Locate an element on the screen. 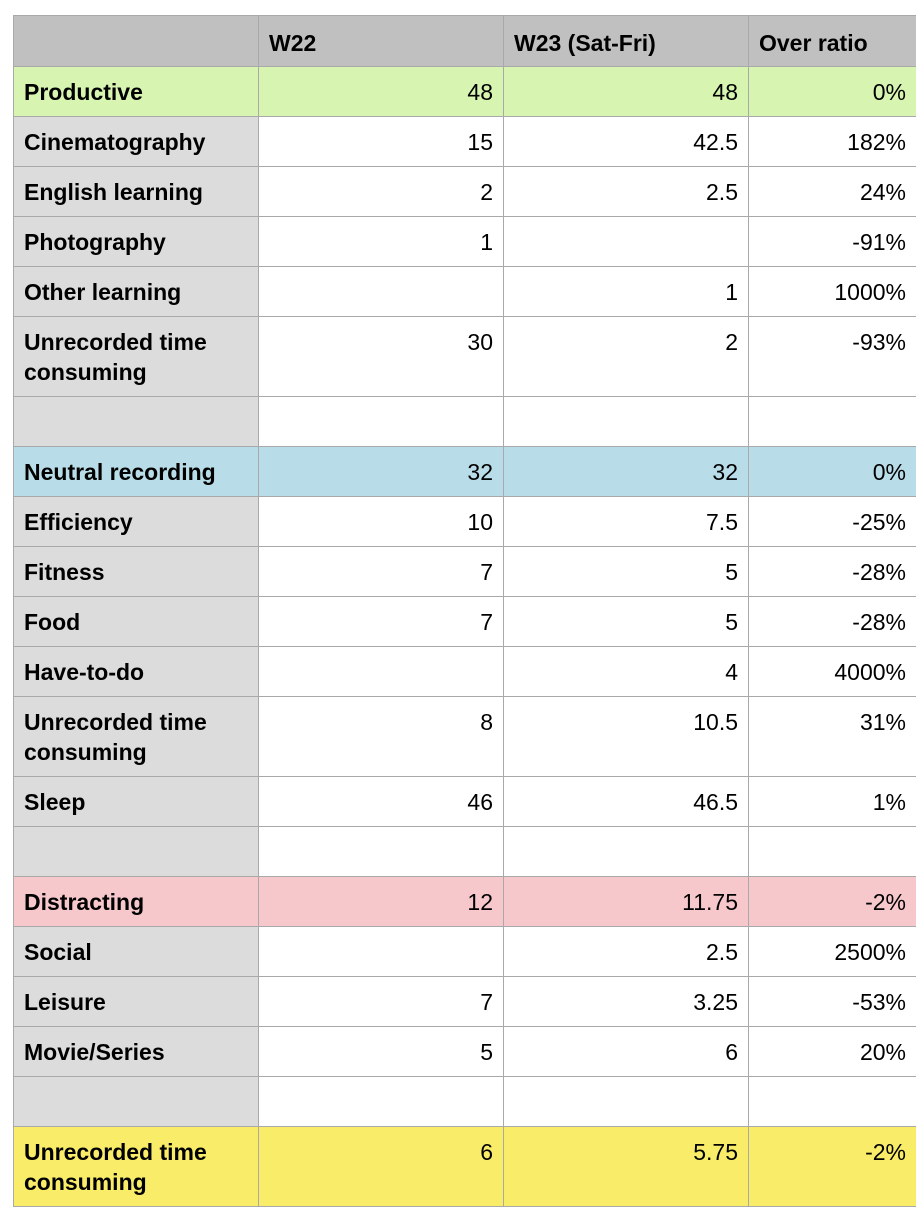 The height and width of the screenshot is (1210, 916). w23-value-cell: 42.5 is located at coordinates (626, 141).